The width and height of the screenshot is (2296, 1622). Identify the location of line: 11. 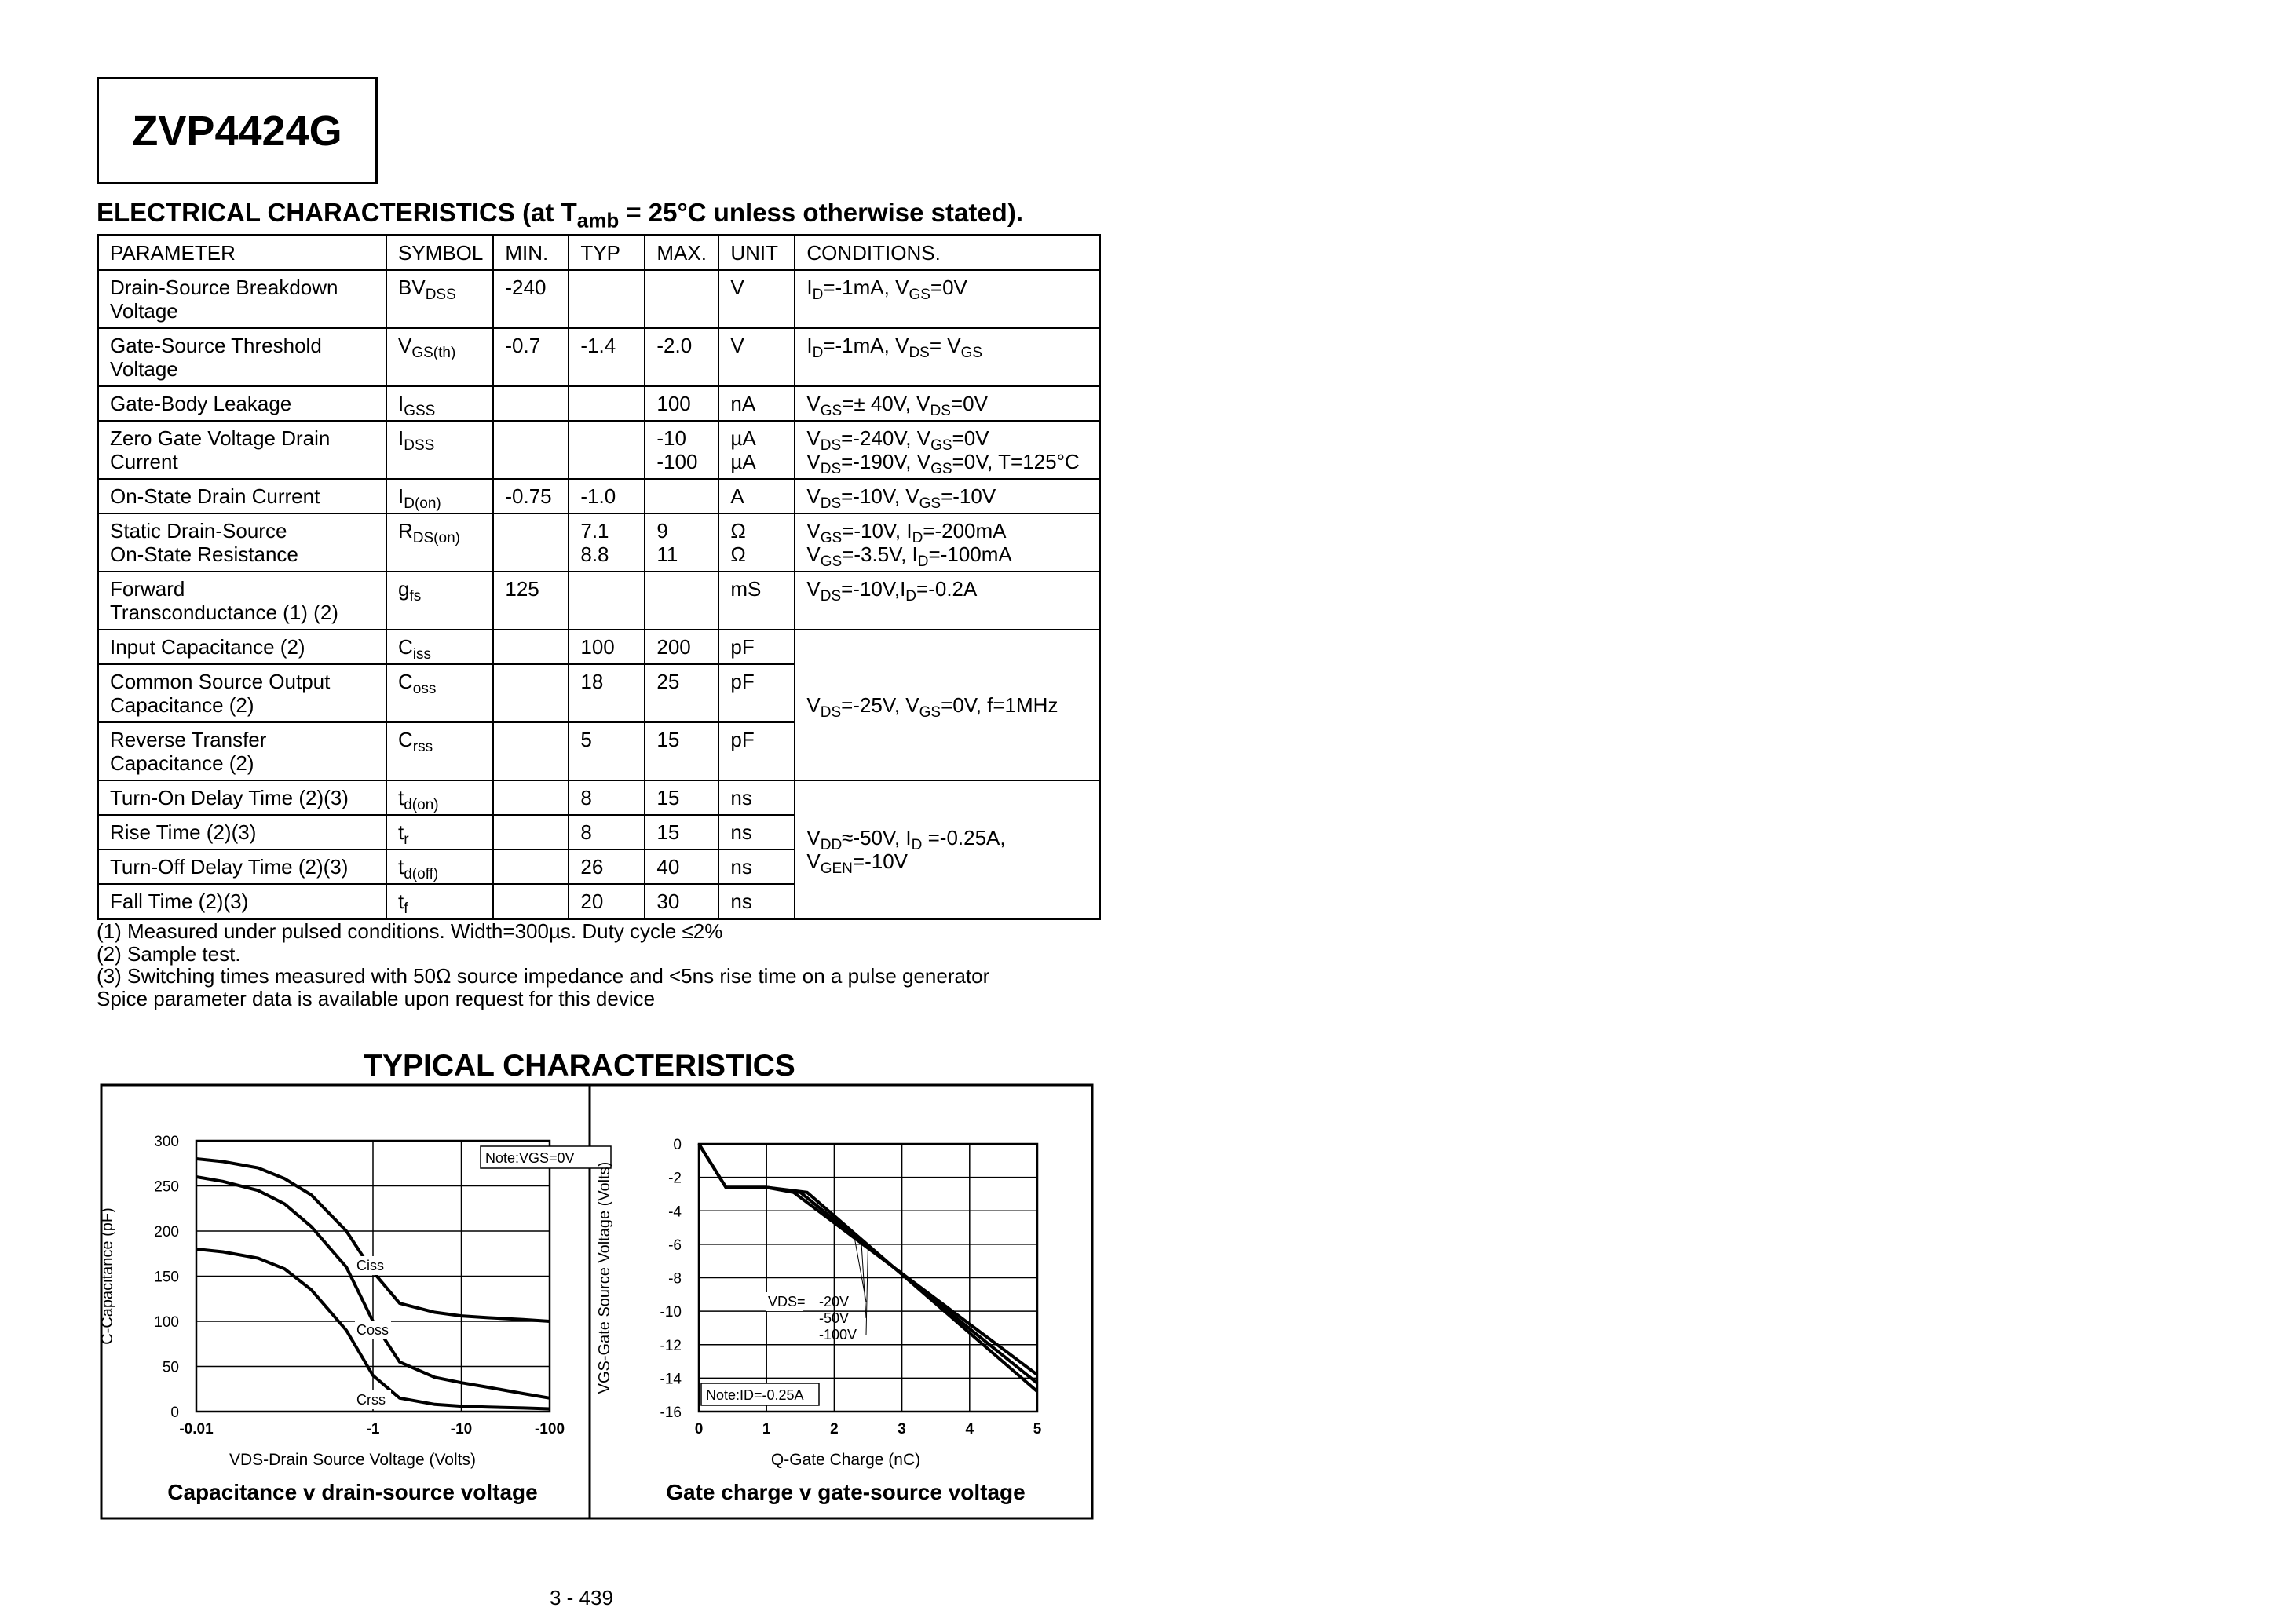
(682, 554).